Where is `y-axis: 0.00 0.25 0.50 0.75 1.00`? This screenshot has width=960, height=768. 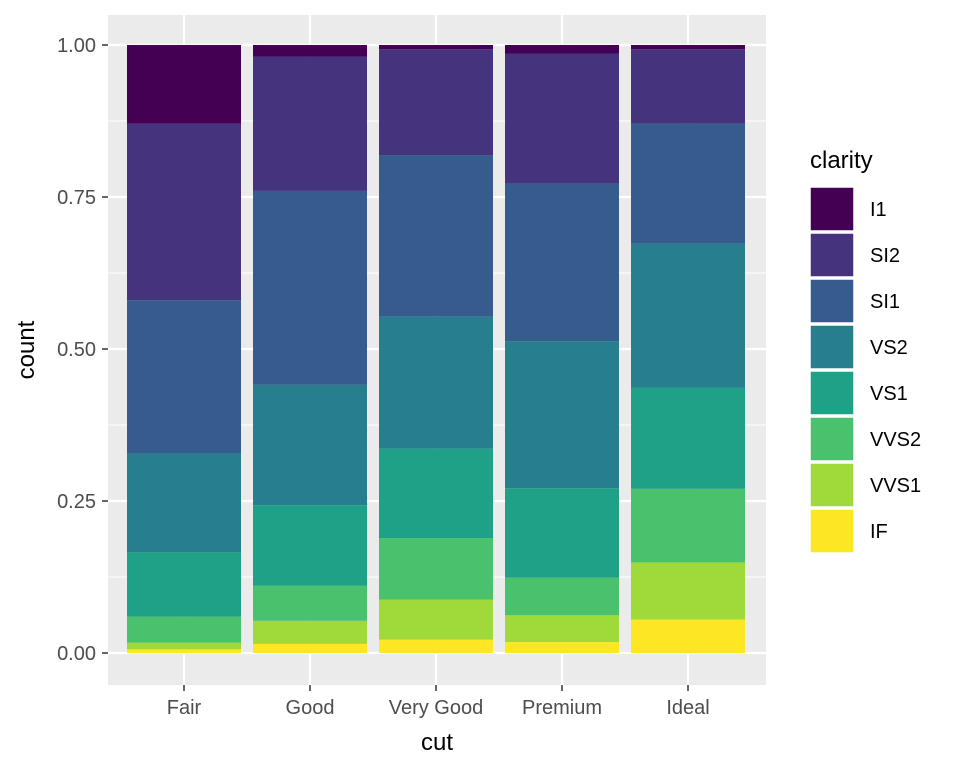 y-axis: 0.00 0.25 0.50 0.75 1.00 is located at coordinates (82, 350).